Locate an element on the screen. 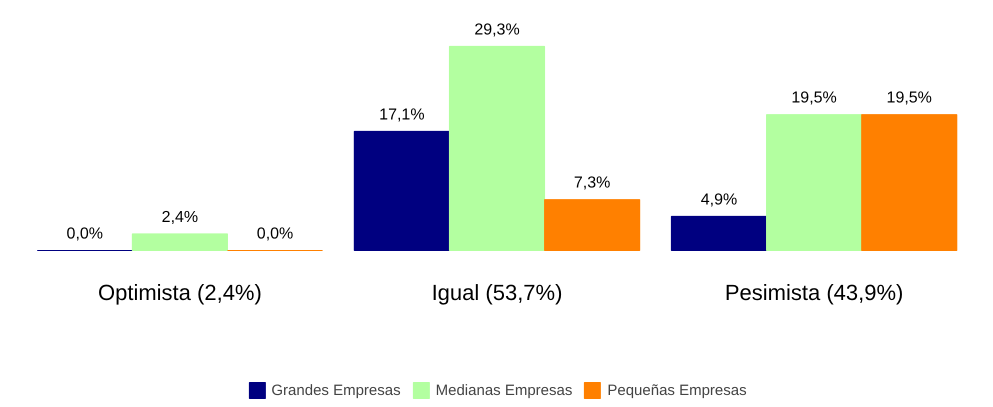  x-tick-label: Pesimista (43,9%) is located at coordinates (814, 292).